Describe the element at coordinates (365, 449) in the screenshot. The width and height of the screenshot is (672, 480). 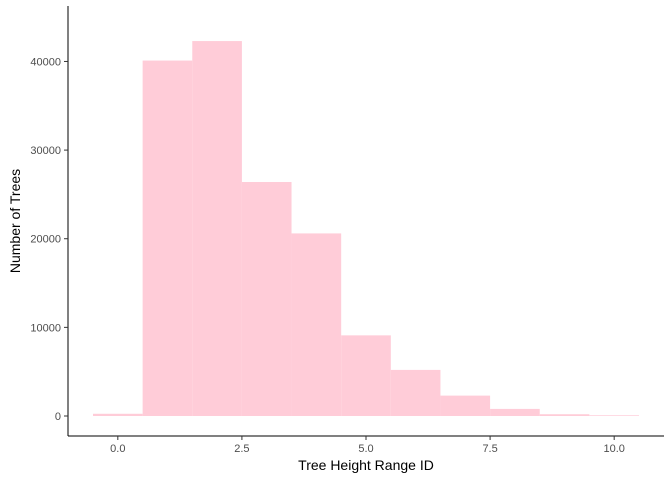
I see `x-tick-label: 5.0` at that location.